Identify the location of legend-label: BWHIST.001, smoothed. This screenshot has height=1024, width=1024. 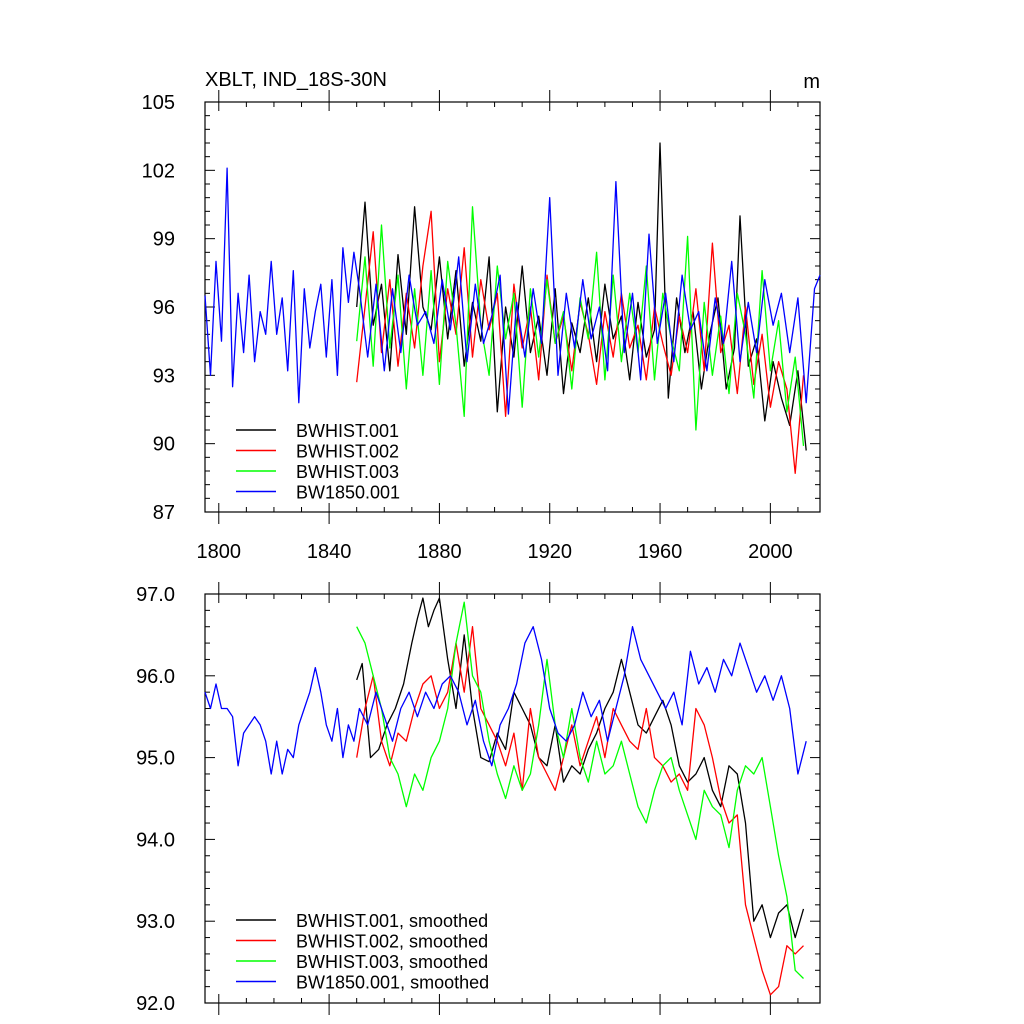
(392, 921).